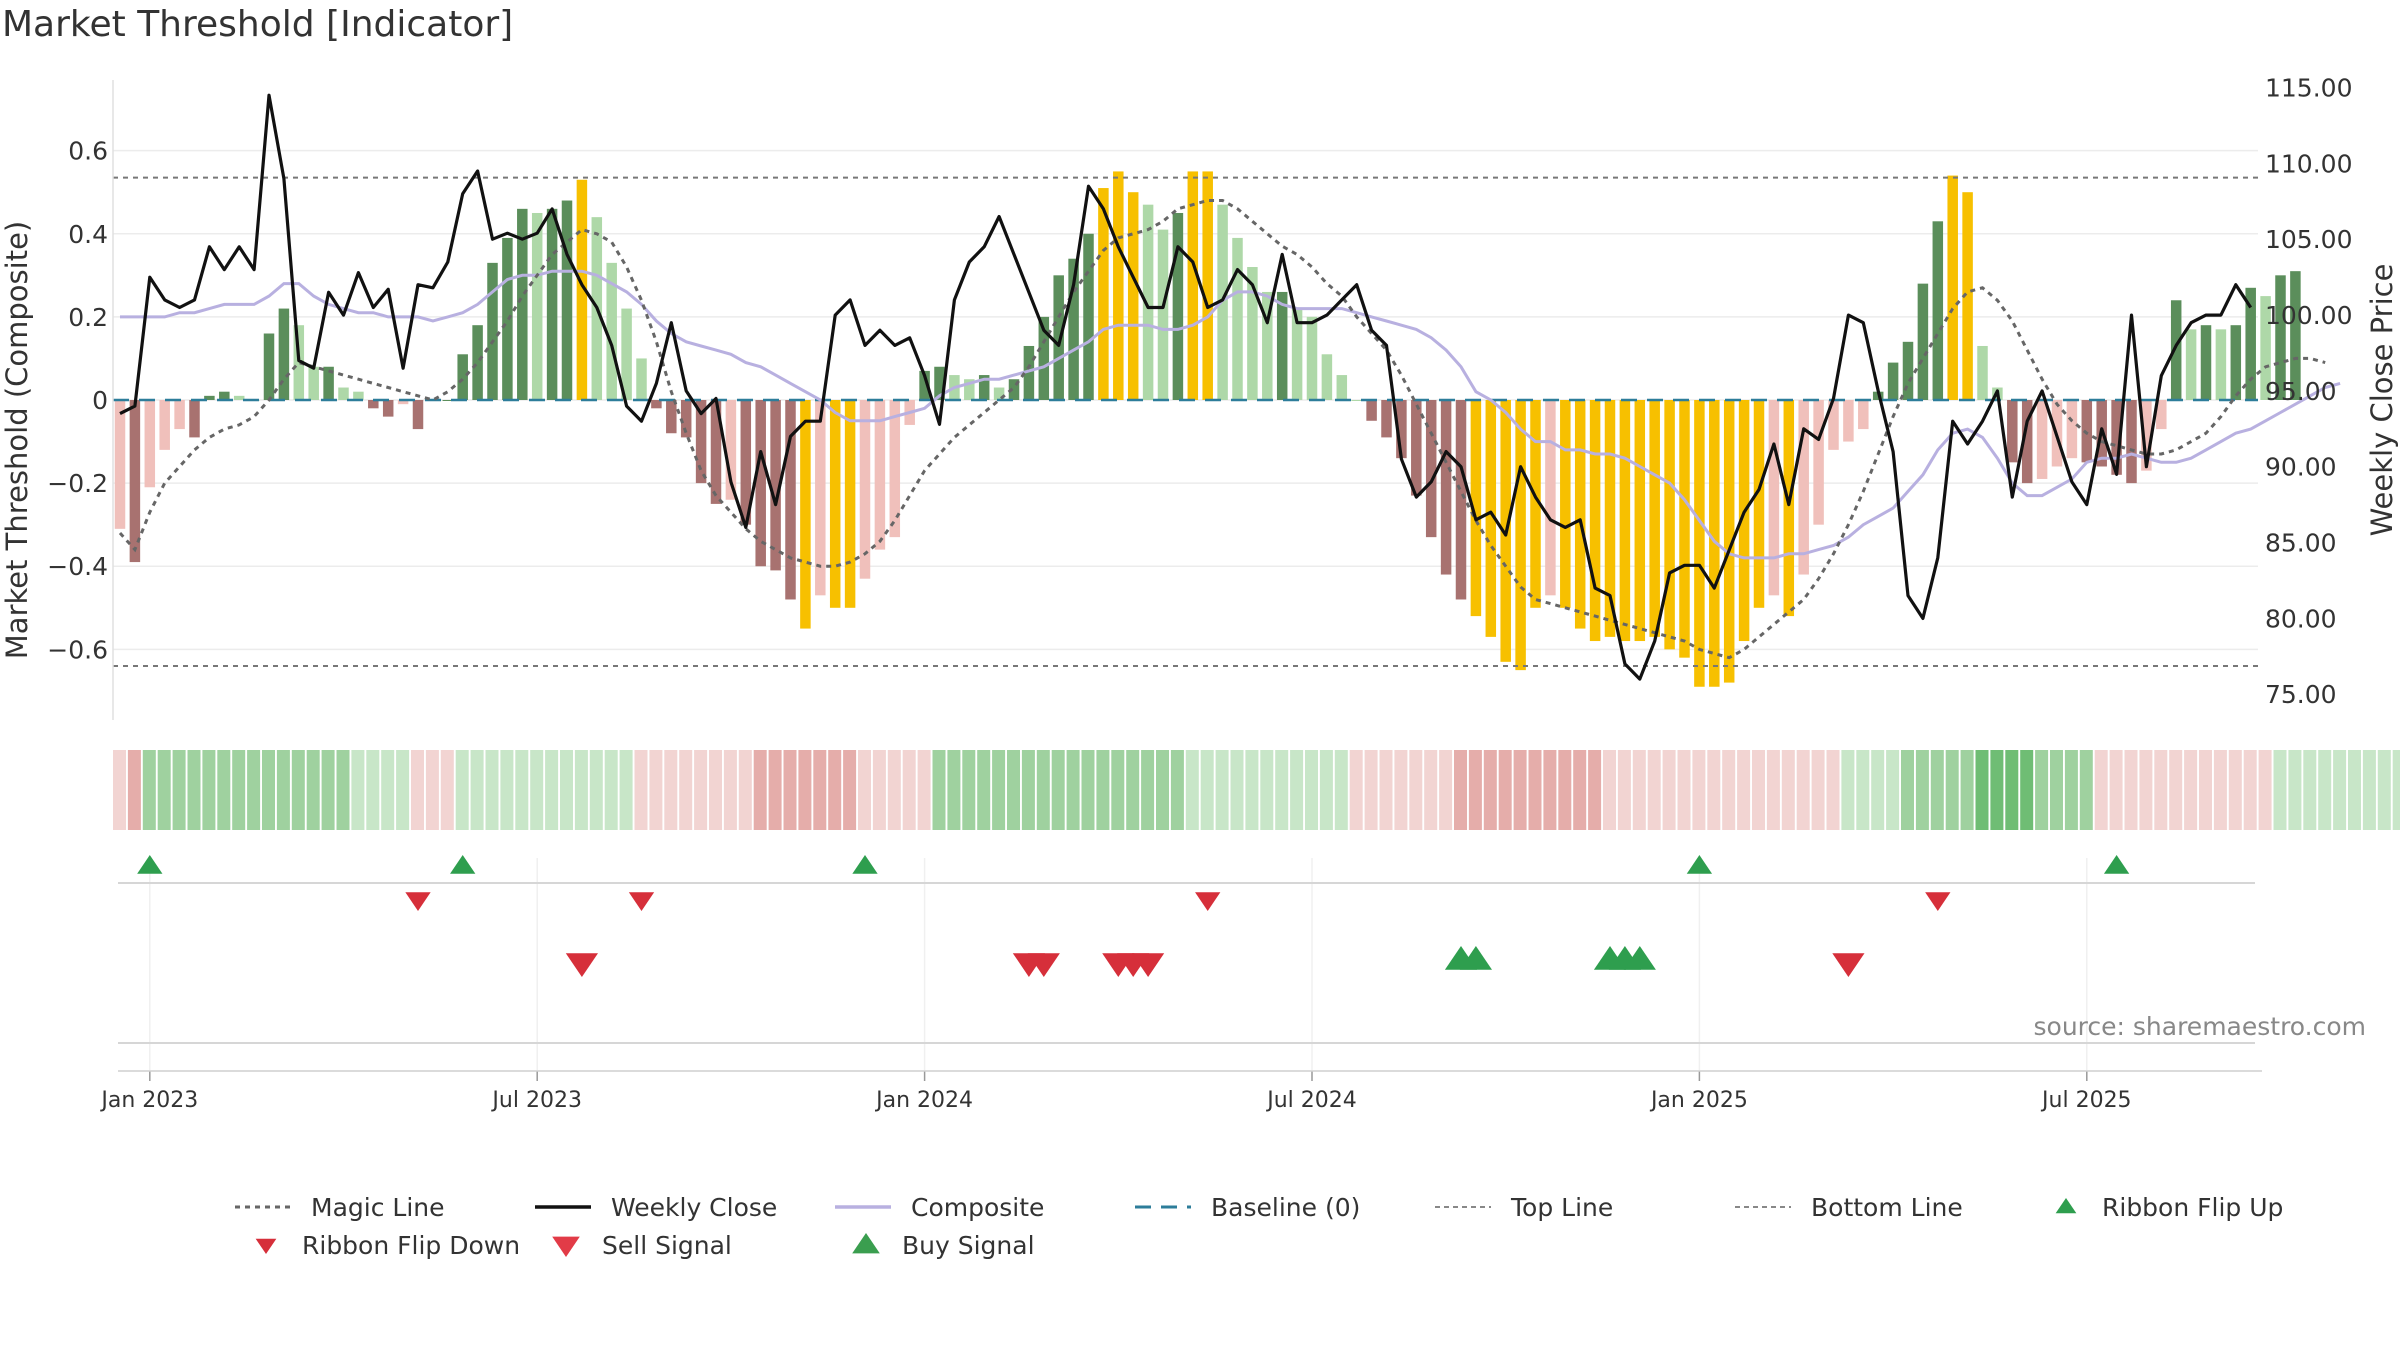 The height and width of the screenshot is (1350, 2400). What do you see at coordinates (418, 901) in the screenshot?
I see `ribbon-flip-down-marker` at bounding box center [418, 901].